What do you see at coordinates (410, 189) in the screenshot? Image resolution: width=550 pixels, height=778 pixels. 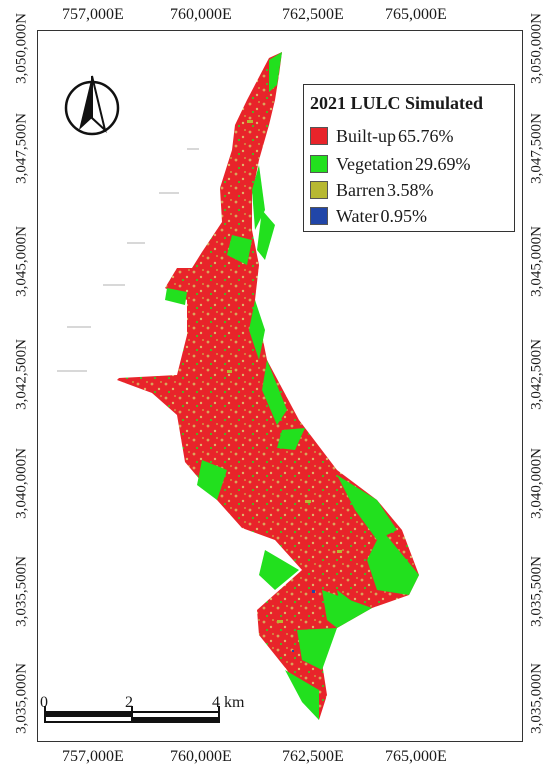 I see `legend-value-barren: 3.58%` at bounding box center [410, 189].